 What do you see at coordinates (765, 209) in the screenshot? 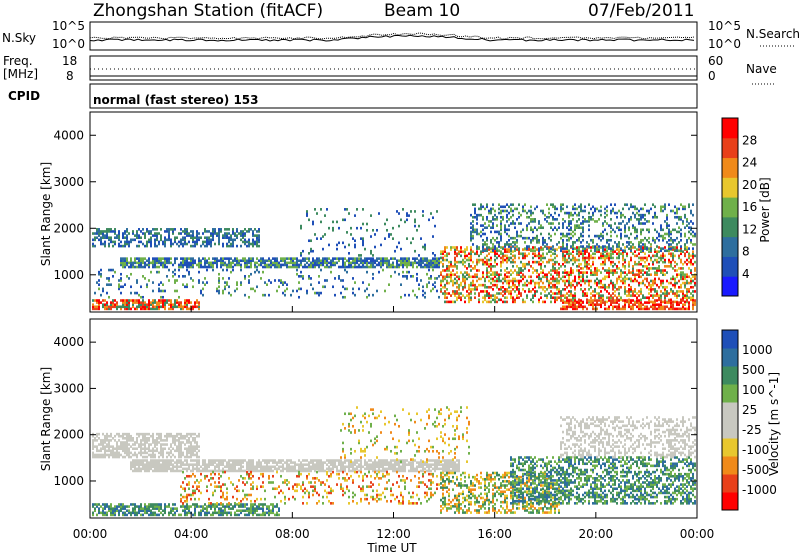
I see `power-colorbar-label: Power [dB]` at bounding box center [765, 209].